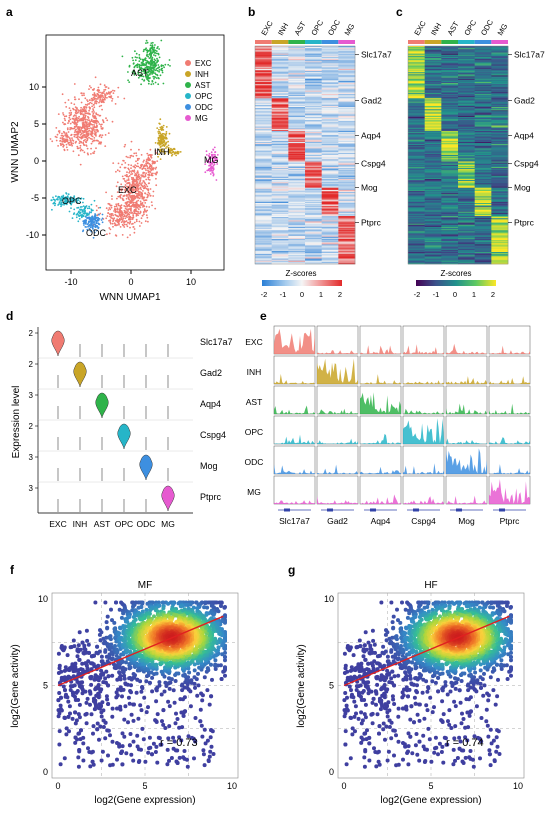  I want to click on umap-ytick: 5, so click(36, 124).